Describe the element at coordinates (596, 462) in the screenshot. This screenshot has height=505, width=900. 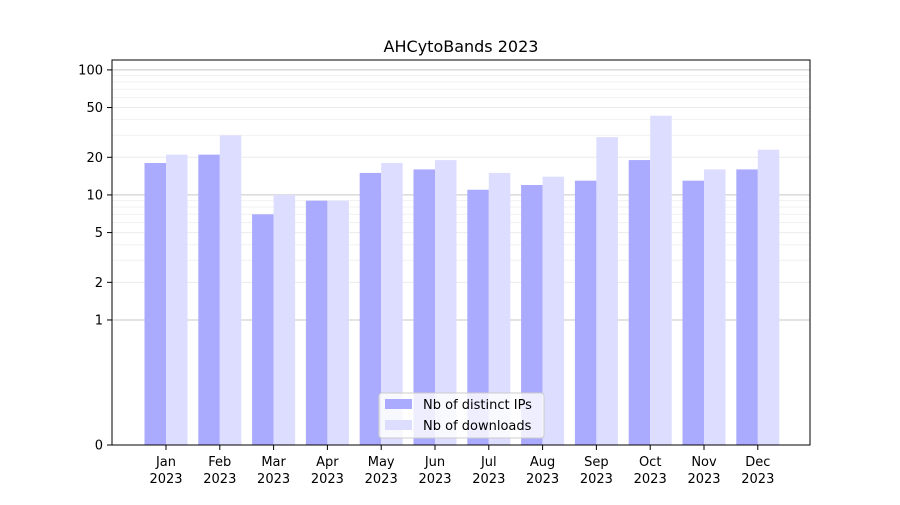
I see `x-tick-label-month: Sep` at that location.